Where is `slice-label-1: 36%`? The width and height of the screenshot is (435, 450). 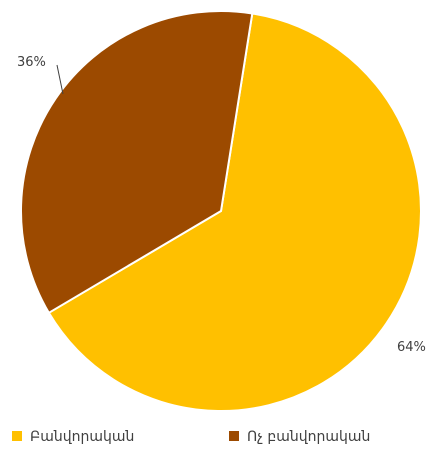 slice-label-1: 36% is located at coordinates (31, 62).